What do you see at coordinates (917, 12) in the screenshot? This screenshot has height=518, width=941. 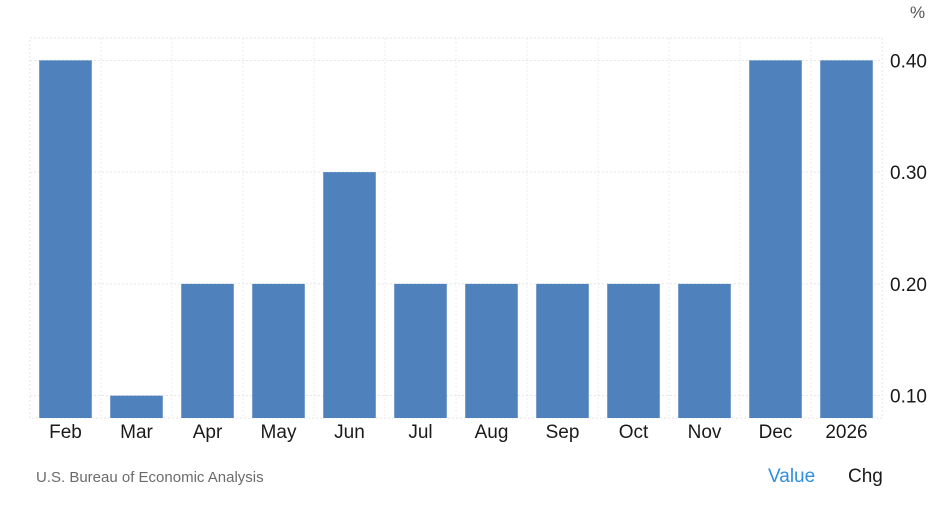 I see `y-axis-unit-label: %` at bounding box center [917, 12].